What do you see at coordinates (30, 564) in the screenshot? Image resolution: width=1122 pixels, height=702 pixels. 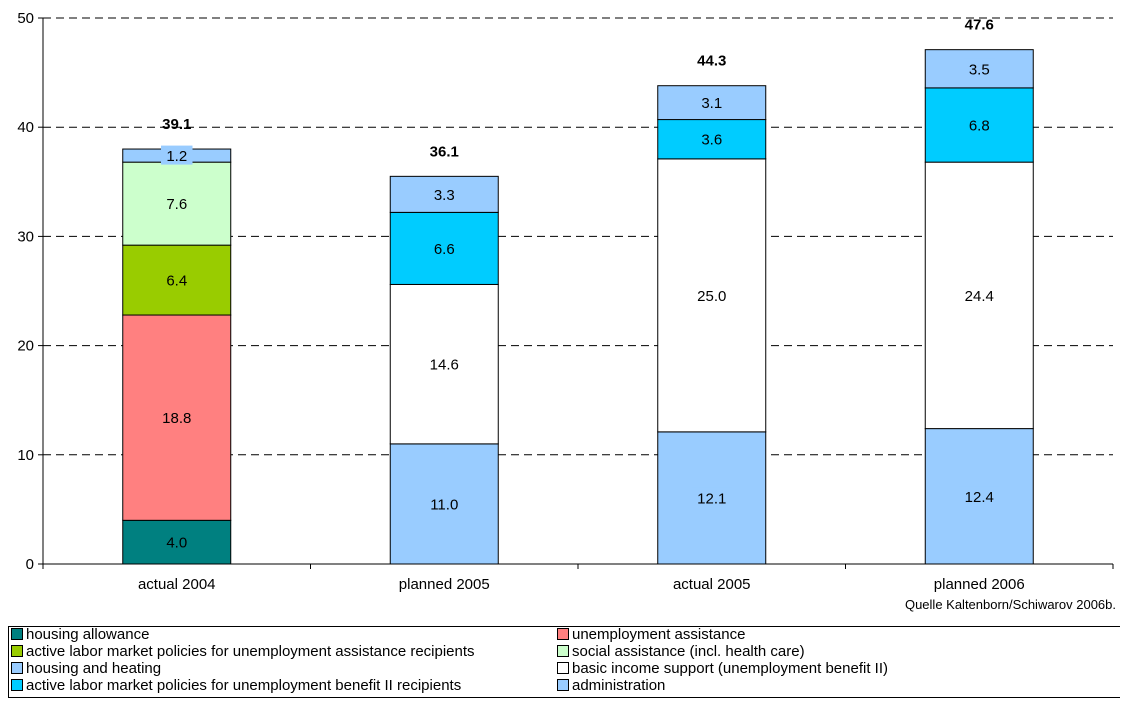 I see `y-tick-label: 0` at bounding box center [30, 564].